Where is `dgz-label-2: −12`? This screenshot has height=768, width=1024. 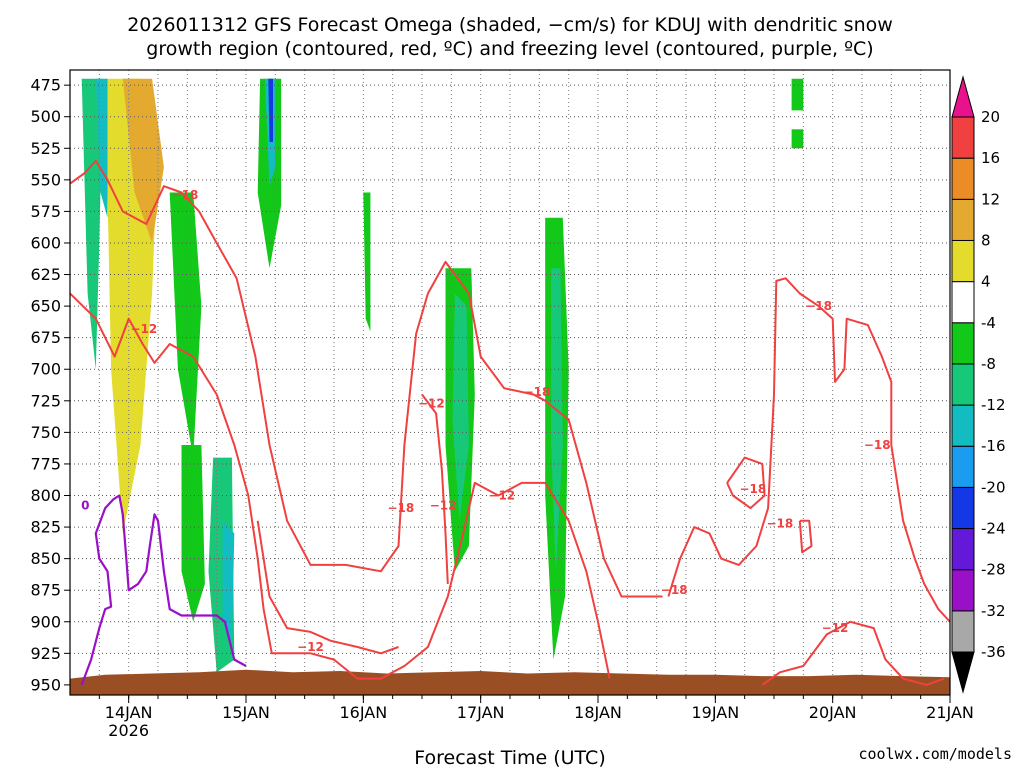 dgz-label-2: −12 is located at coordinates (431, 403).